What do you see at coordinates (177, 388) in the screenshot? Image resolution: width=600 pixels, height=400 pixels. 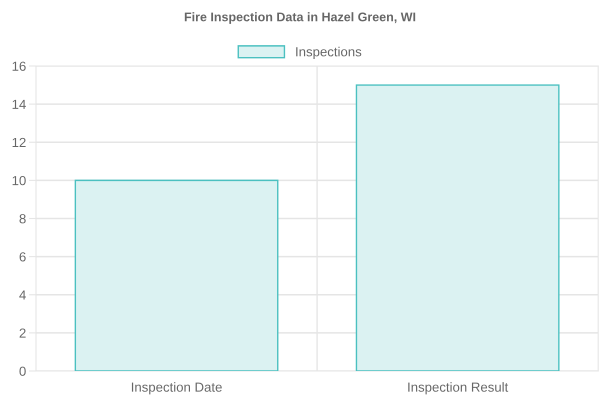 I see `x-tick-label: Inspection Date` at bounding box center [177, 388].